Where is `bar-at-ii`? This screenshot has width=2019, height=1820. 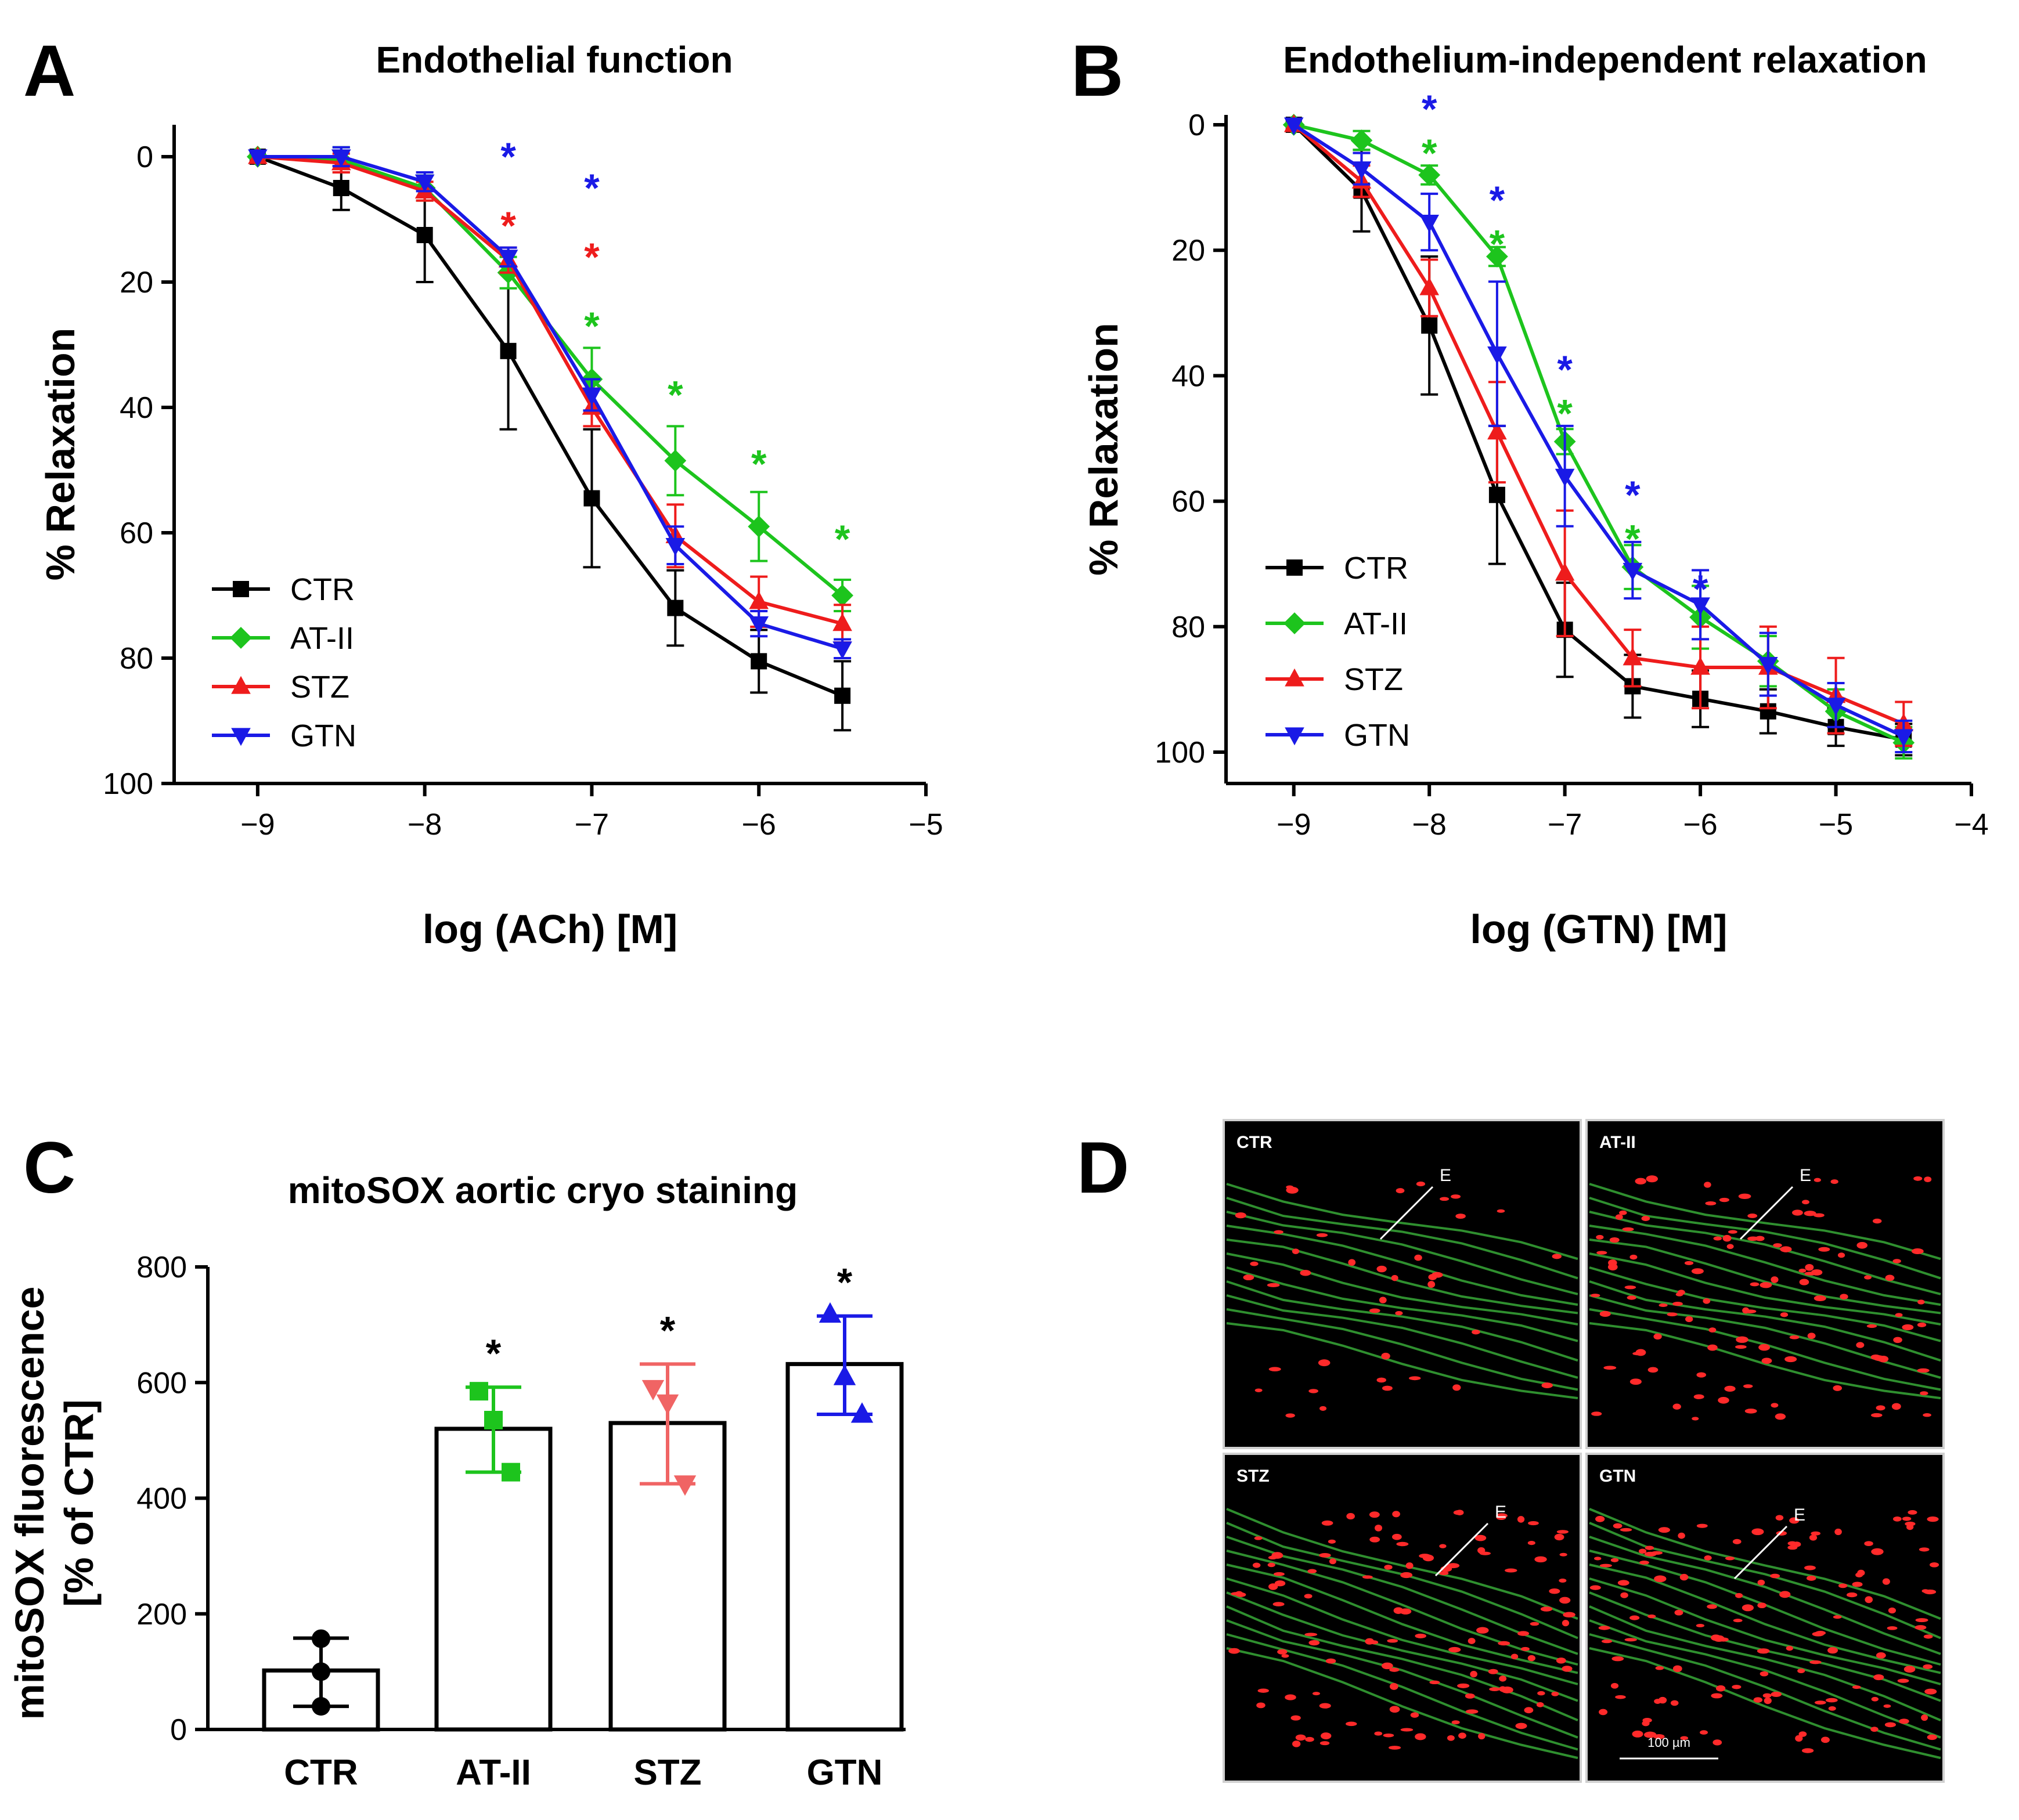 bar-at-ii is located at coordinates (494, 1580).